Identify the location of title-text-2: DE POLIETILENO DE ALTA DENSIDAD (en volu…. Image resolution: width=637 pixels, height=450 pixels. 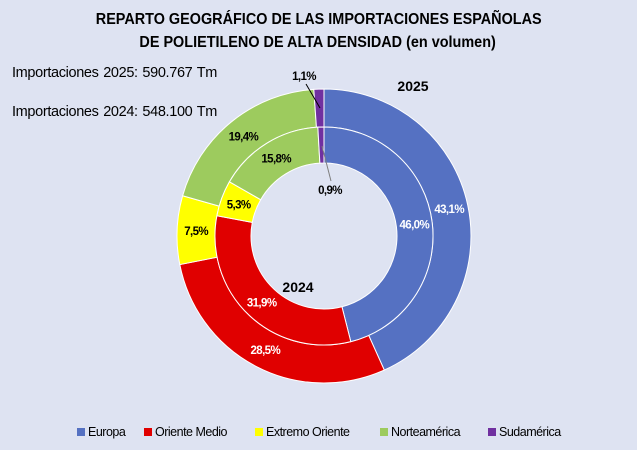
(317, 42).